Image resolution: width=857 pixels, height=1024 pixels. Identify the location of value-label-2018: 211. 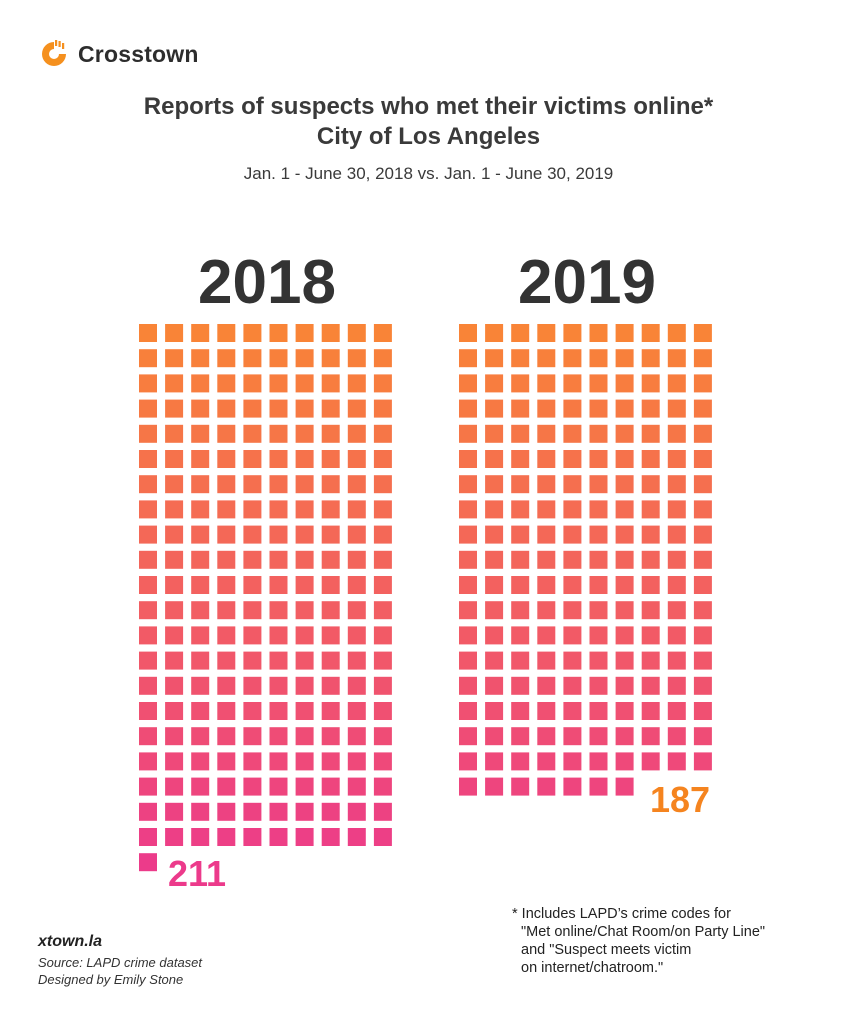
(197, 873).